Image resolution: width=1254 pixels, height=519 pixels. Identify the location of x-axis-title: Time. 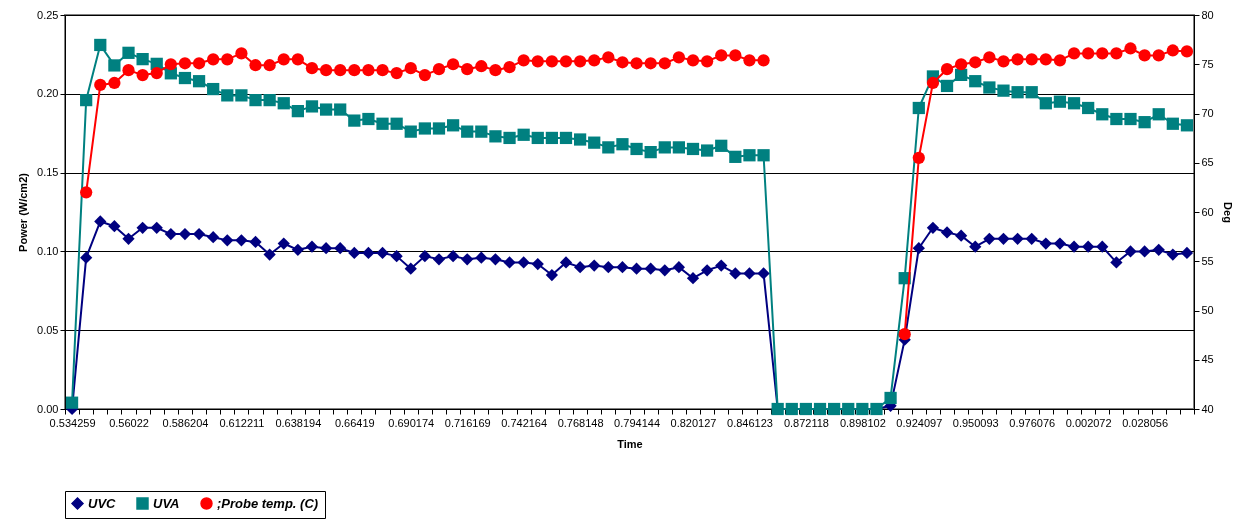
(630, 443).